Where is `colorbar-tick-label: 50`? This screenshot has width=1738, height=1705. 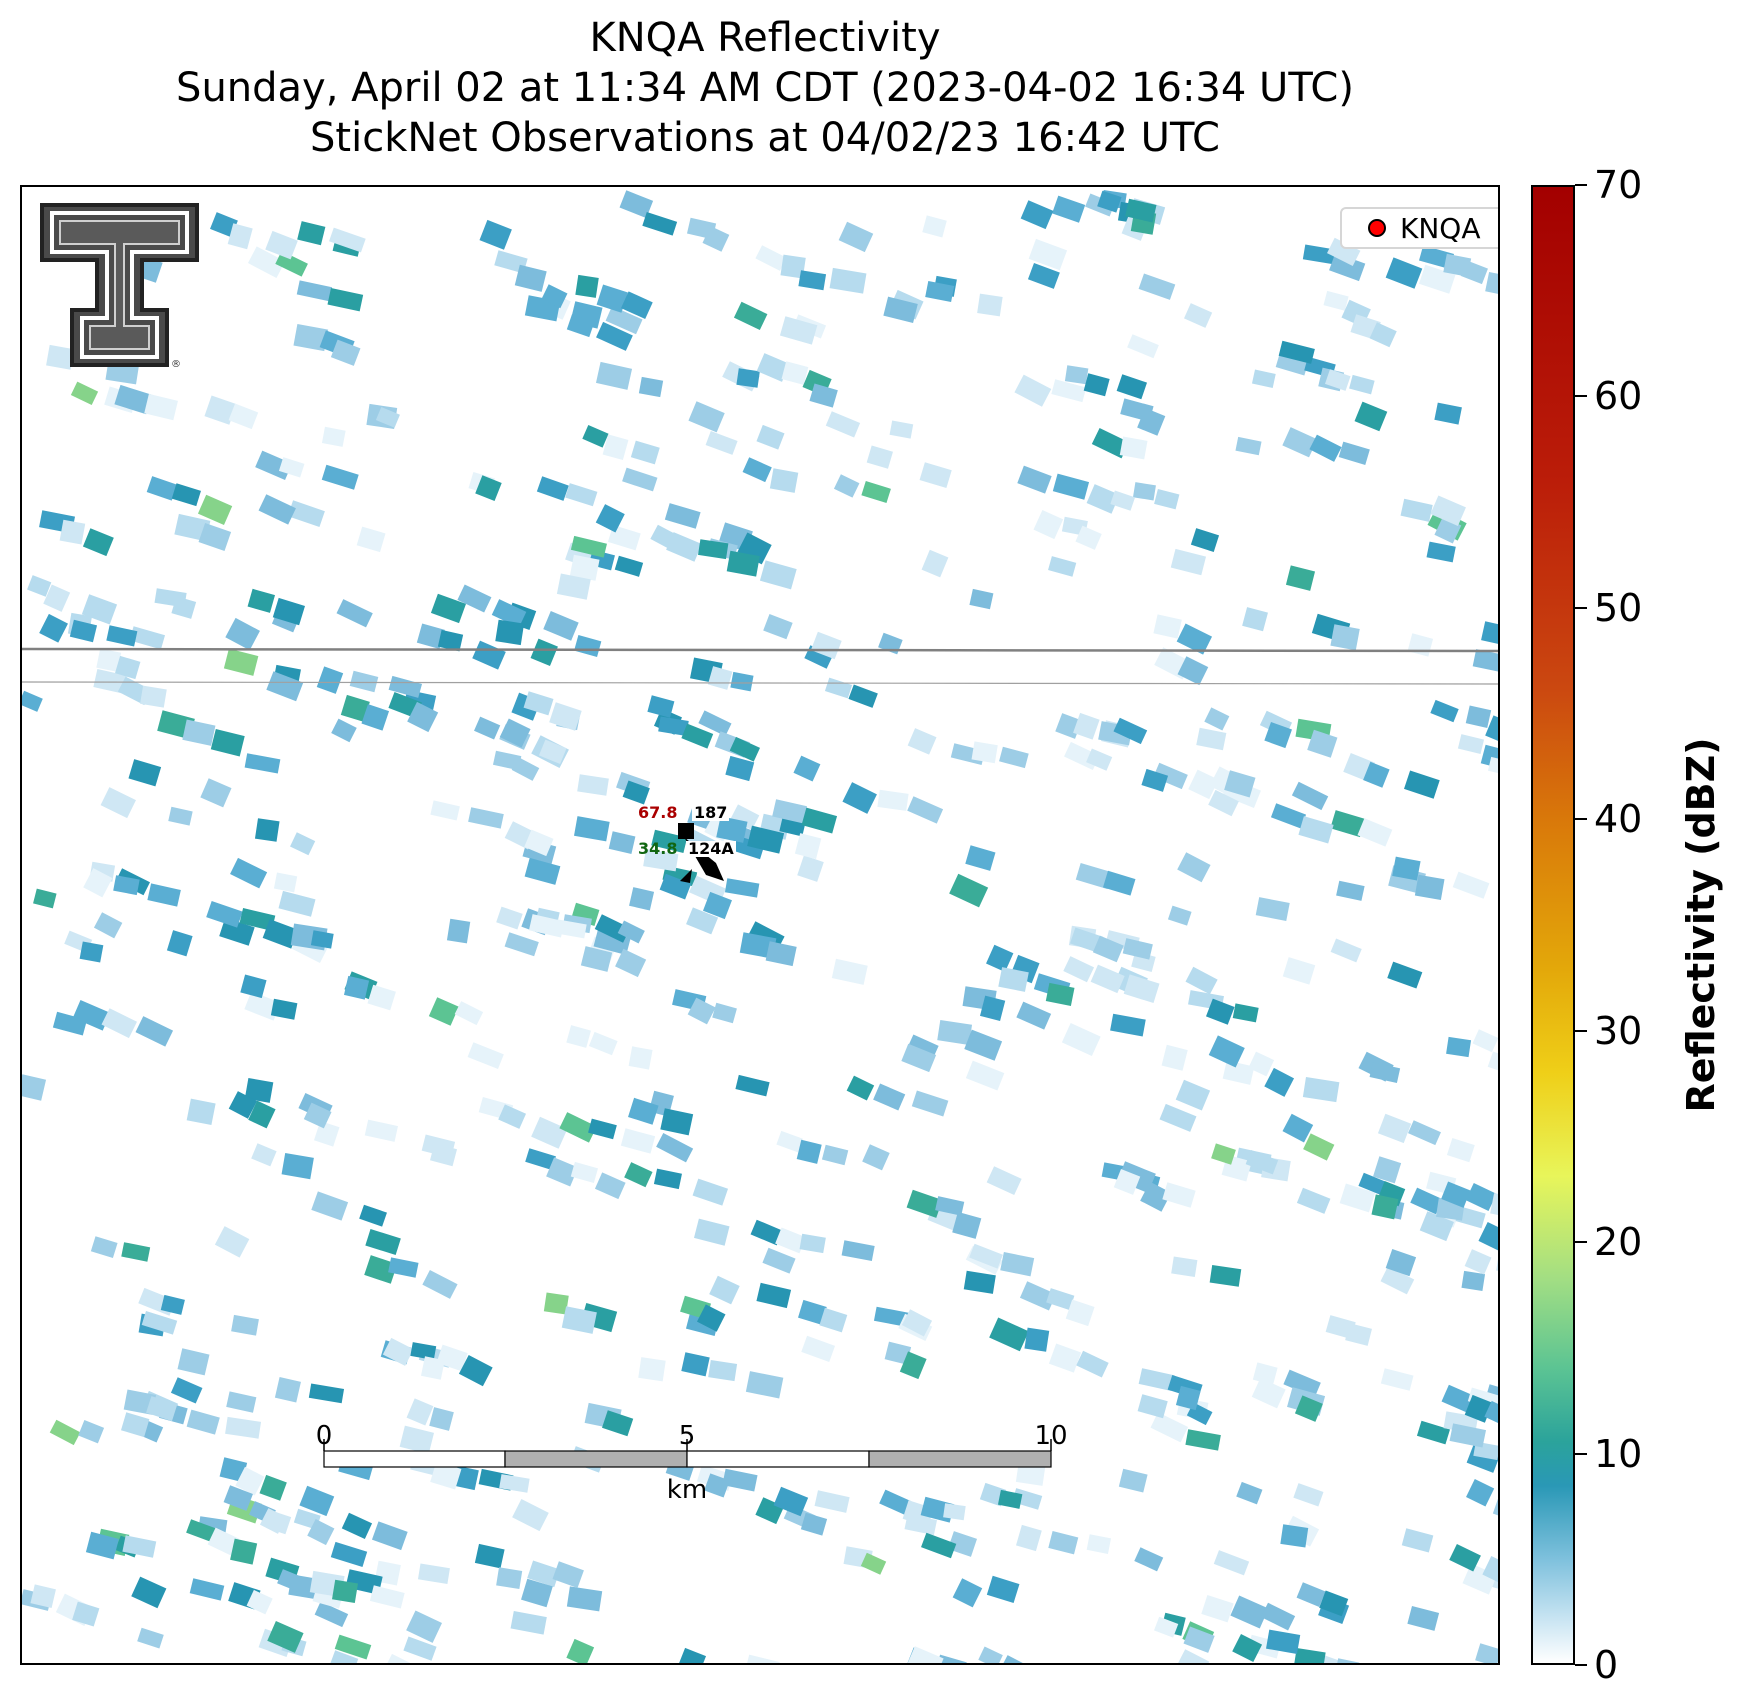 colorbar-tick-label: 50 is located at coordinates (1618, 607).